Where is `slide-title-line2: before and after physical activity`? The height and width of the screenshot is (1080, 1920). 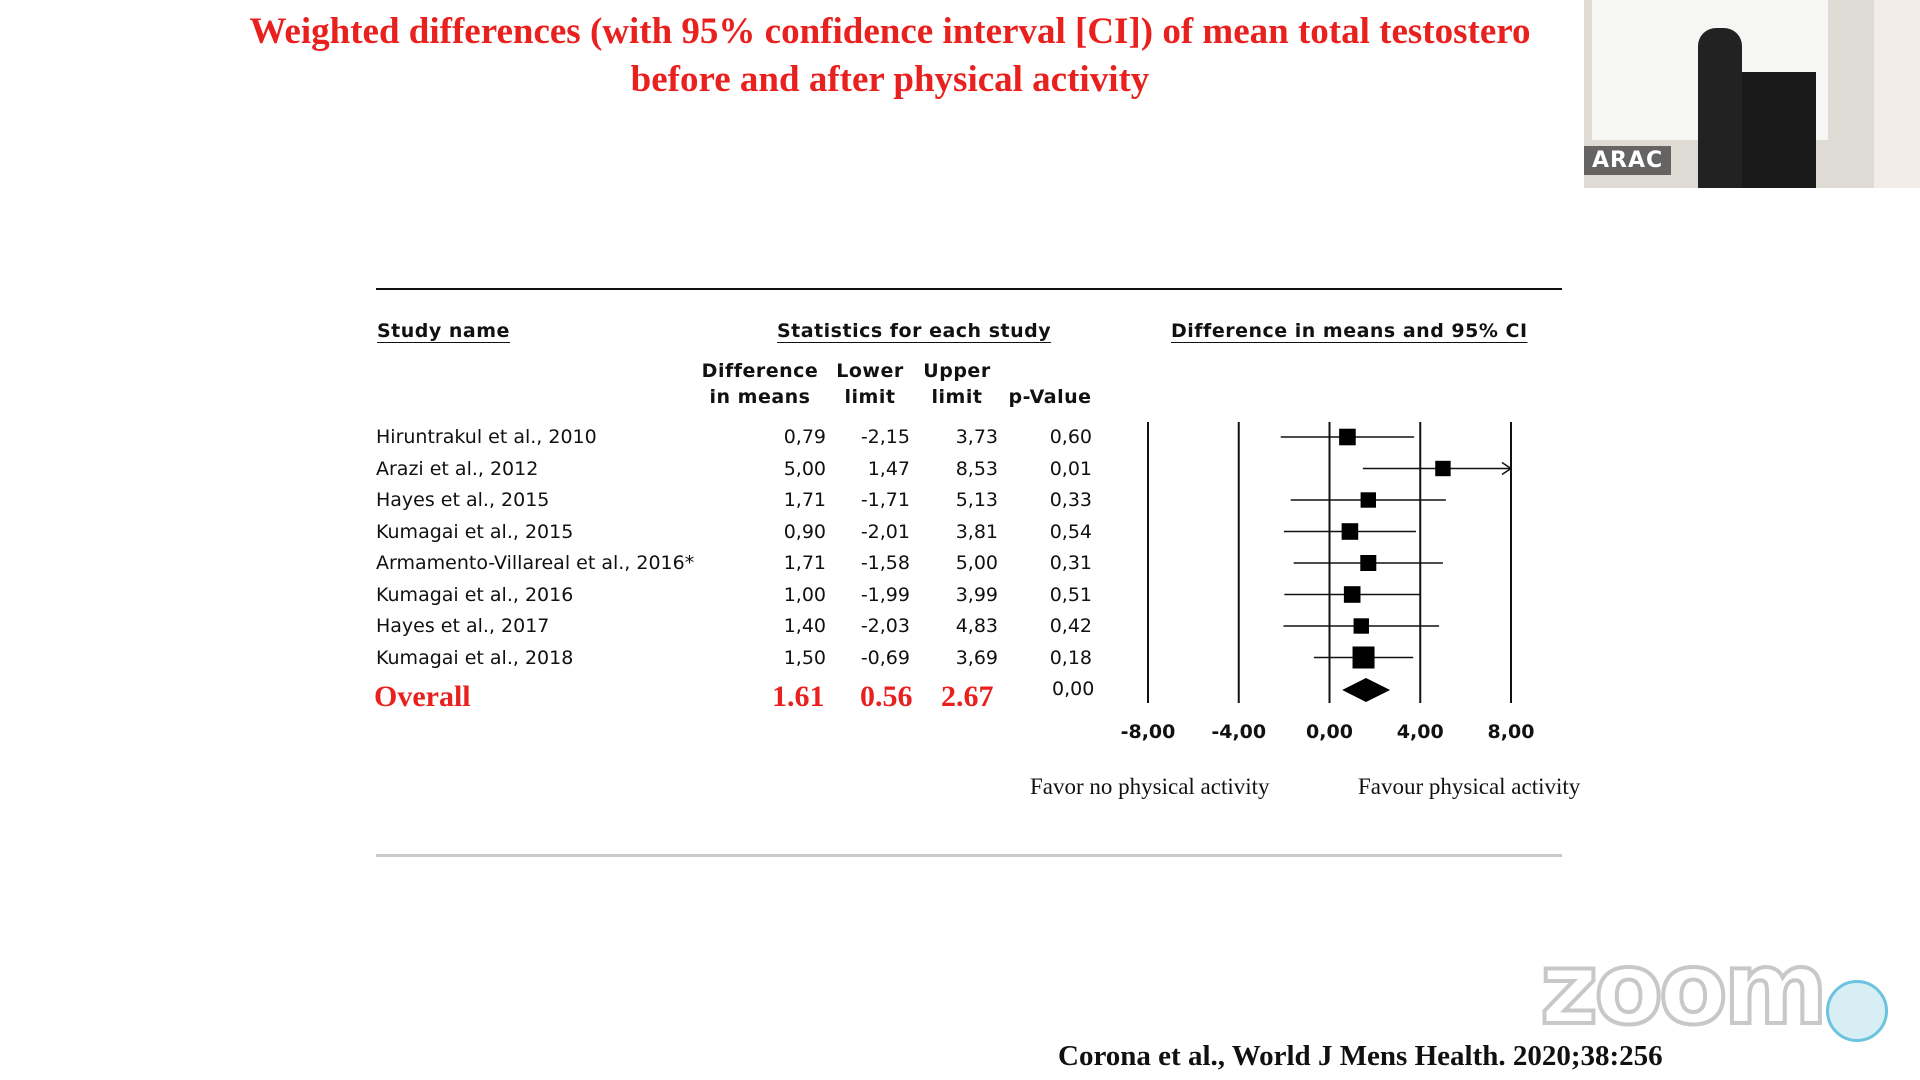 slide-title-line2: before and after physical activity is located at coordinates (890, 79).